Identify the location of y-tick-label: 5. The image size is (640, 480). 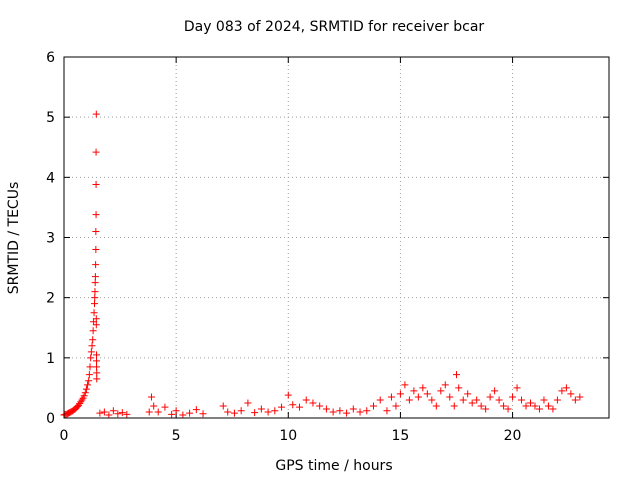
(50, 118).